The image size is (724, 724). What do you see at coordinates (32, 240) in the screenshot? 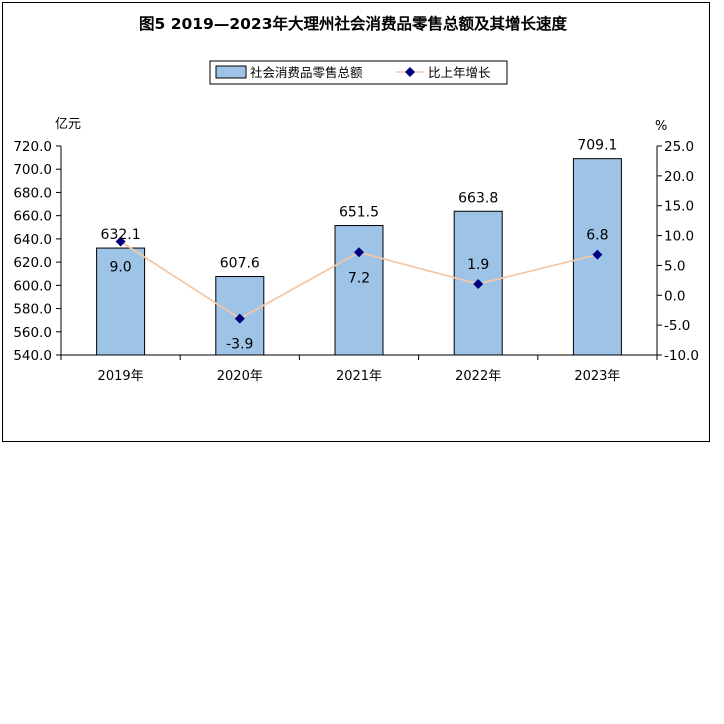
I see `y-left-tick-label: 640.0` at bounding box center [32, 240].